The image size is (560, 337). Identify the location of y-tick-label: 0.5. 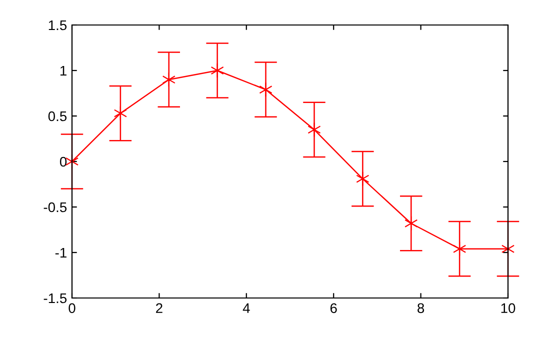
(57, 116).